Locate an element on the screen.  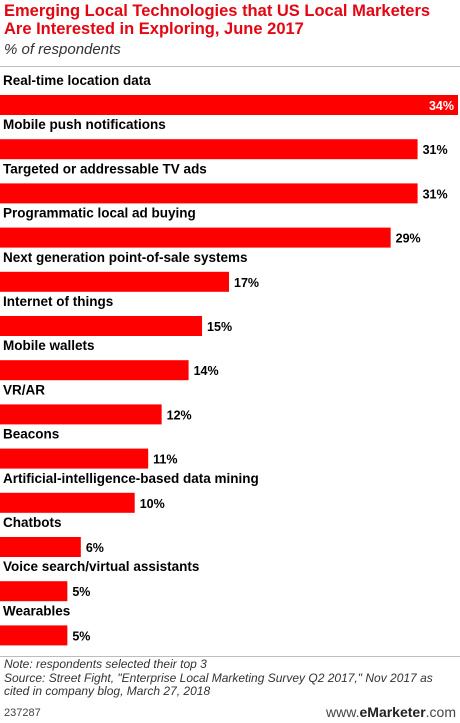
logo-brand: eMarketer is located at coordinates (392, 712).